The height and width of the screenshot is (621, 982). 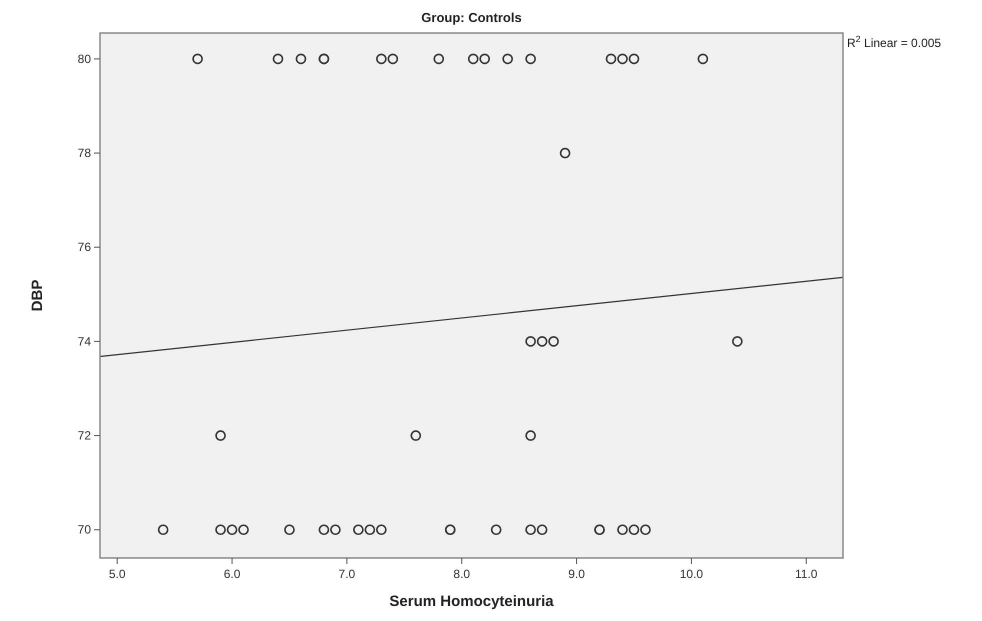 What do you see at coordinates (577, 574) in the screenshot?
I see `x-tick-label: 9.0` at bounding box center [577, 574].